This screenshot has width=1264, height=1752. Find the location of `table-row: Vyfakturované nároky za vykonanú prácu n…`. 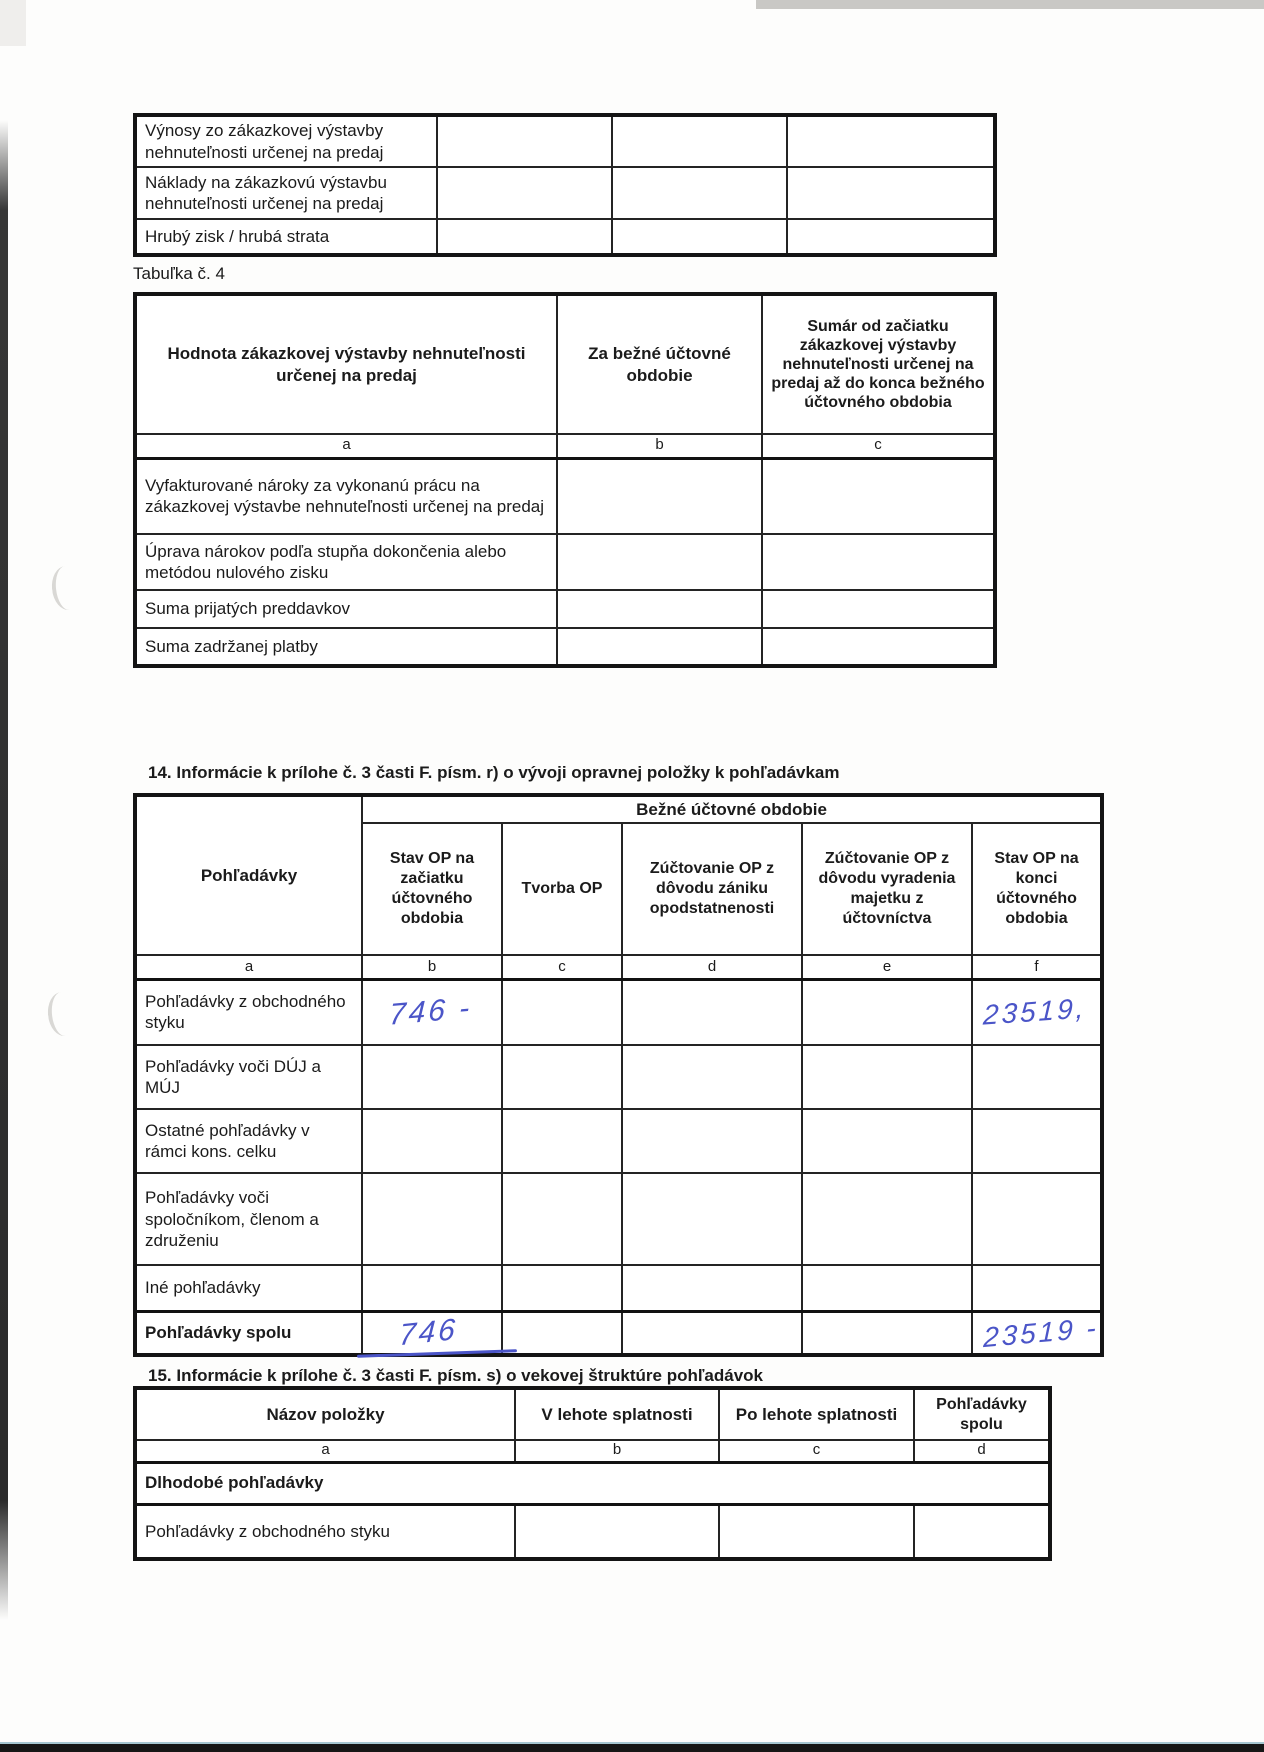

table-row: Vyfakturované nároky za vykonanú prácu n… is located at coordinates (565, 496).